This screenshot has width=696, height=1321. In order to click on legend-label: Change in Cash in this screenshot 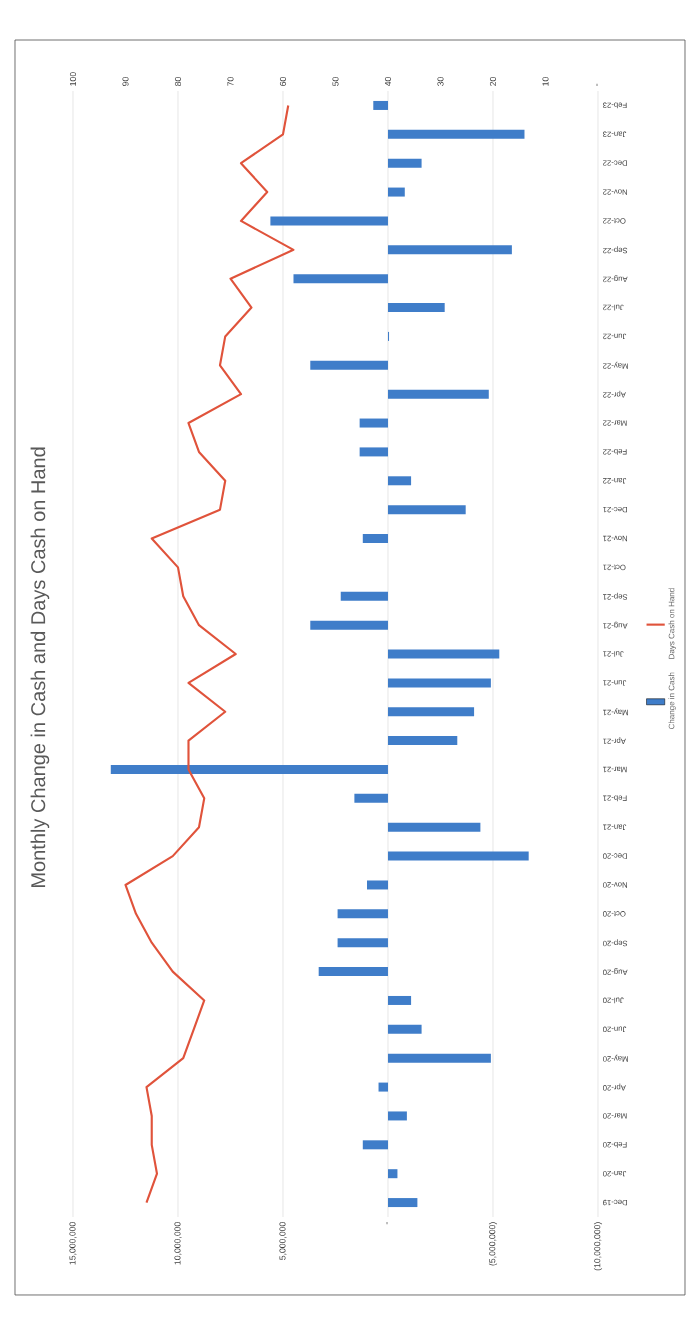, I will do `click(672, 701)`.